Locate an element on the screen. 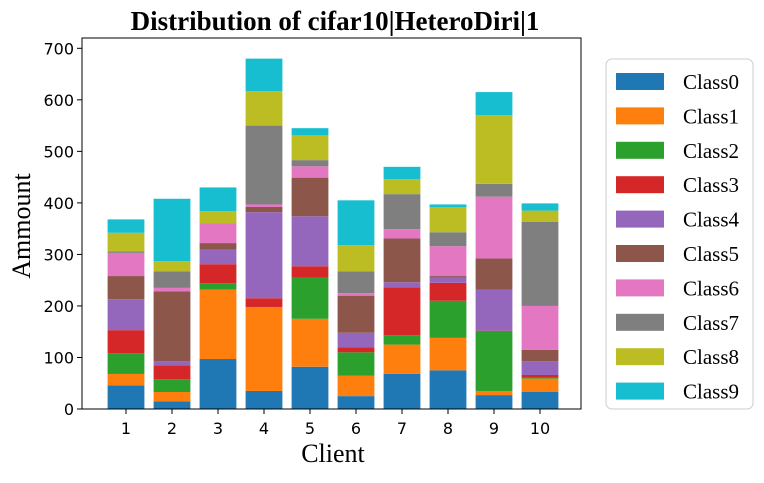 This screenshot has height=483, width=764. legend-label: Class8 is located at coordinates (711, 357).